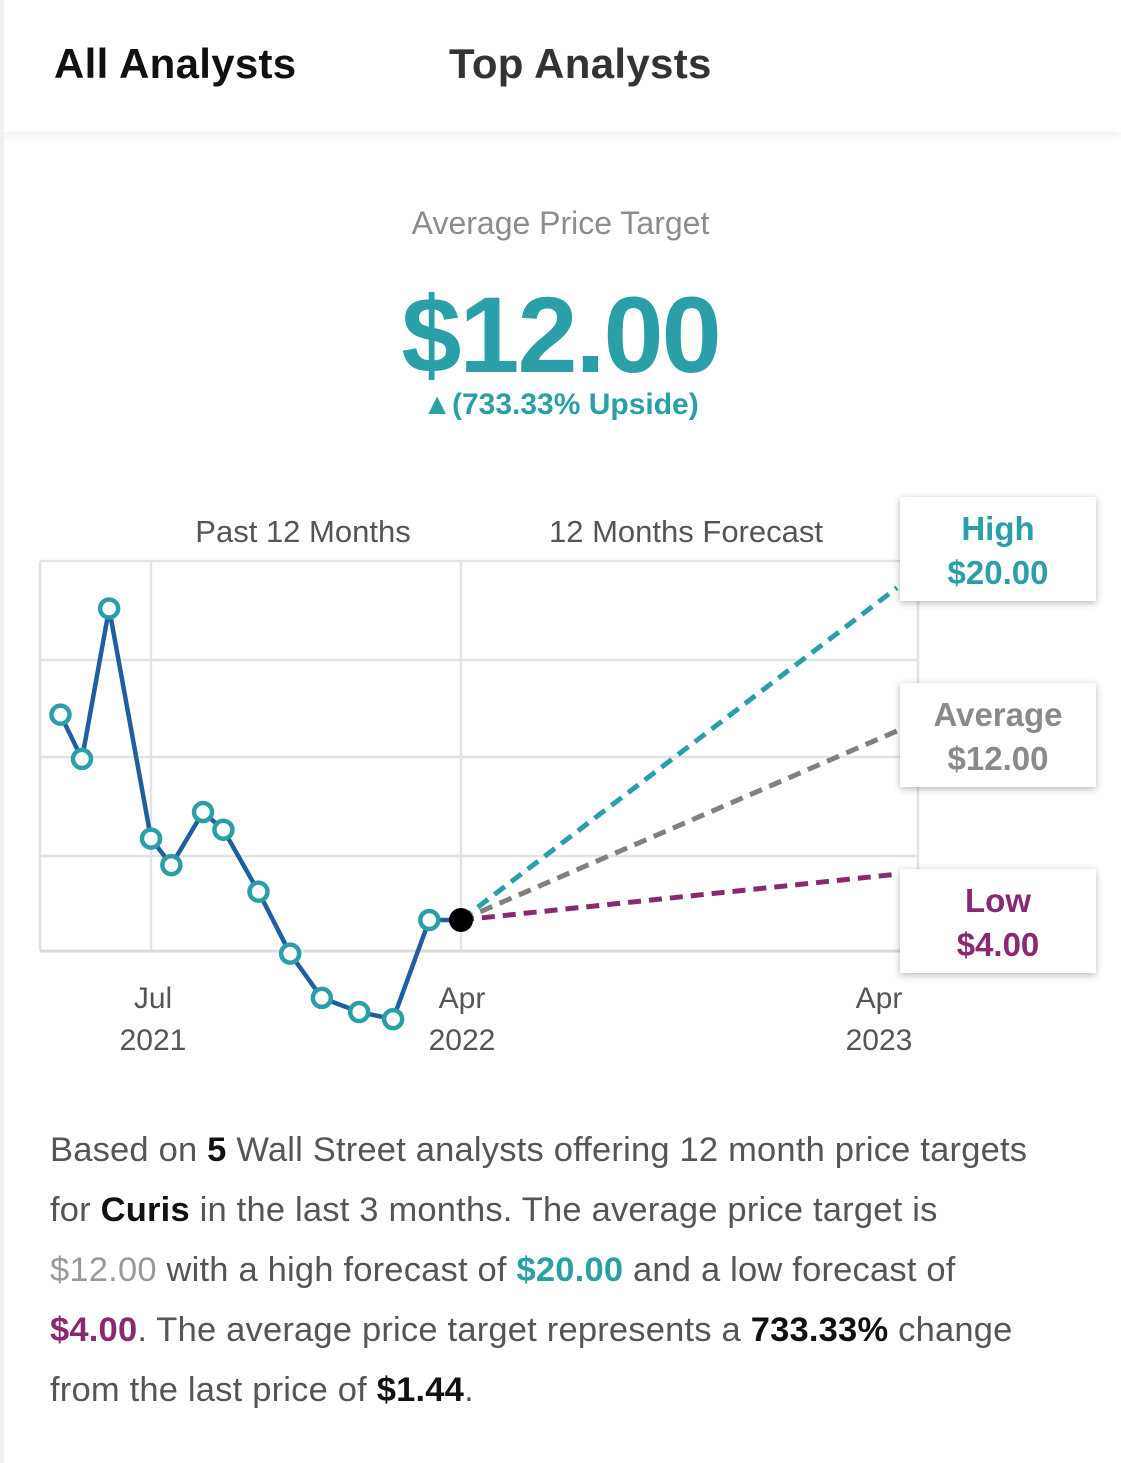  What do you see at coordinates (2, 797) in the screenshot?
I see `content-border` at bounding box center [2, 797].